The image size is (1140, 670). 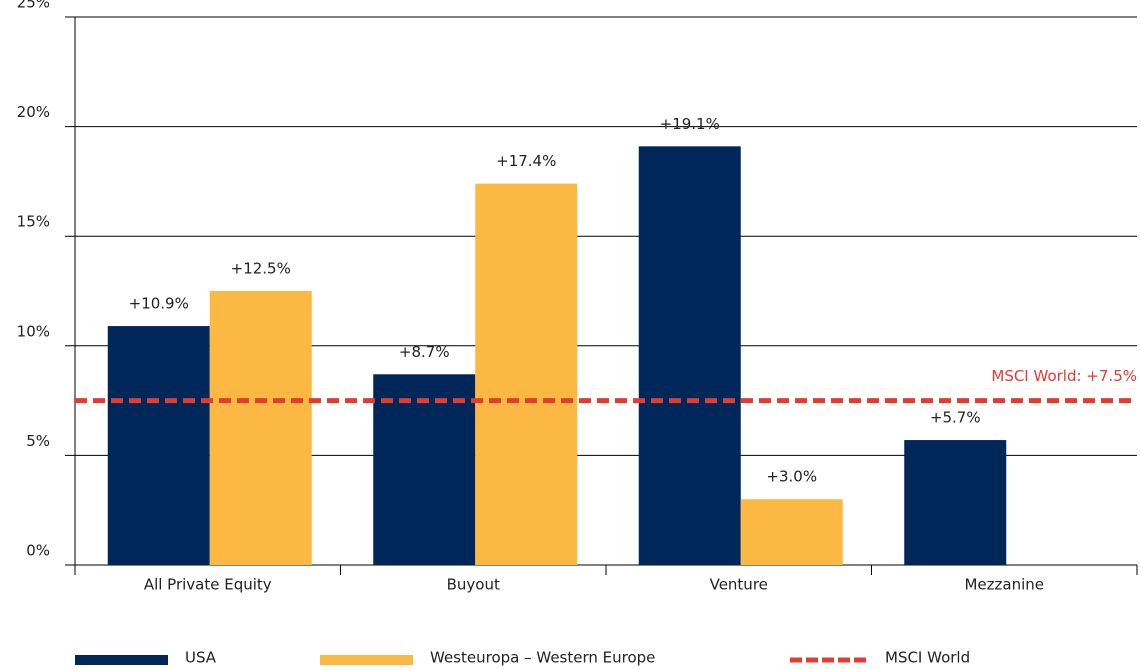 What do you see at coordinates (927, 658) in the screenshot?
I see `legend-label: MSCI World` at bounding box center [927, 658].